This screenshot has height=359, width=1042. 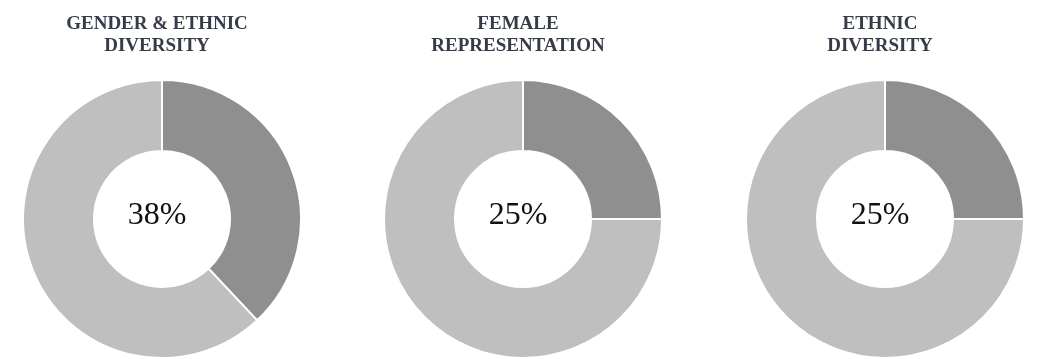 I want to click on chart-title: ETHNIC DIVERSITY, so click(x=880, y=34).